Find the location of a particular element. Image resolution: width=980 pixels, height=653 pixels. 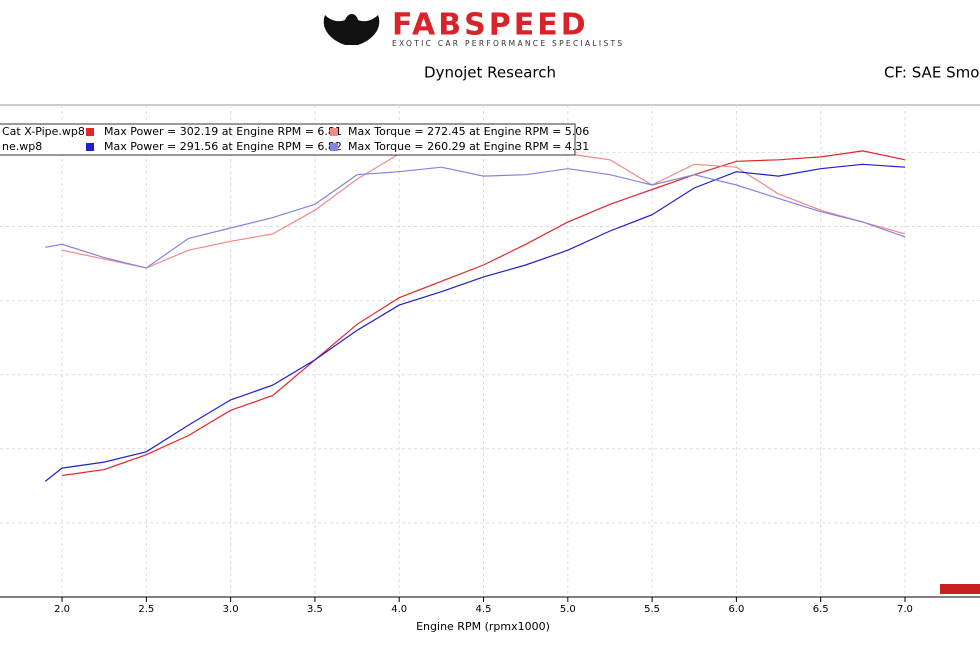

x-tick-label: 3.0 is located at coordinates (231, 609).